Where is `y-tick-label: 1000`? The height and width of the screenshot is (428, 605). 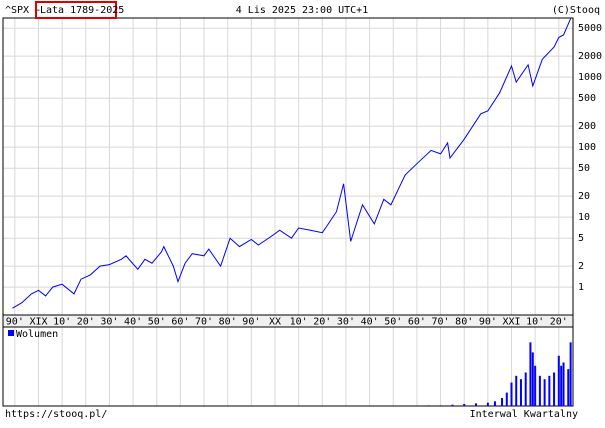
y-tick-label: 1000 is located at coordinates (590, 77).